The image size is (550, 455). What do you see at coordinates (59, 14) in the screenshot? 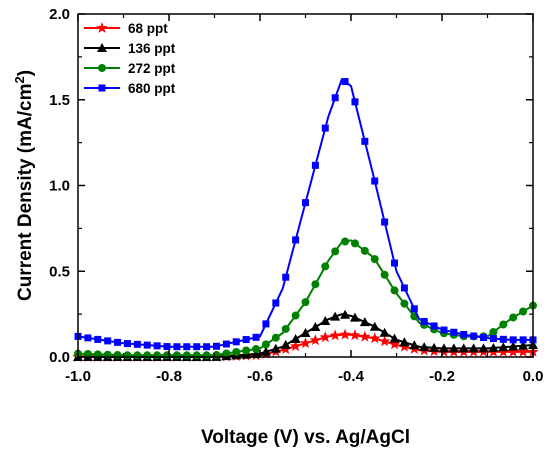
I see `y-tick-label: 2.0` at bounding box center [59, 14].